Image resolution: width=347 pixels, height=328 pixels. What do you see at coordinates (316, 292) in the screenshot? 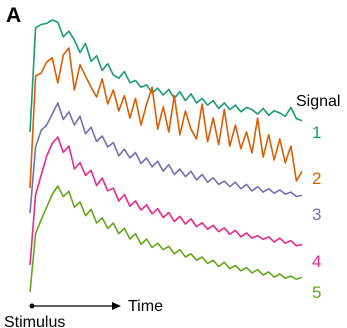
I see `series-label-5: 5` at bounding box center [316, 292].